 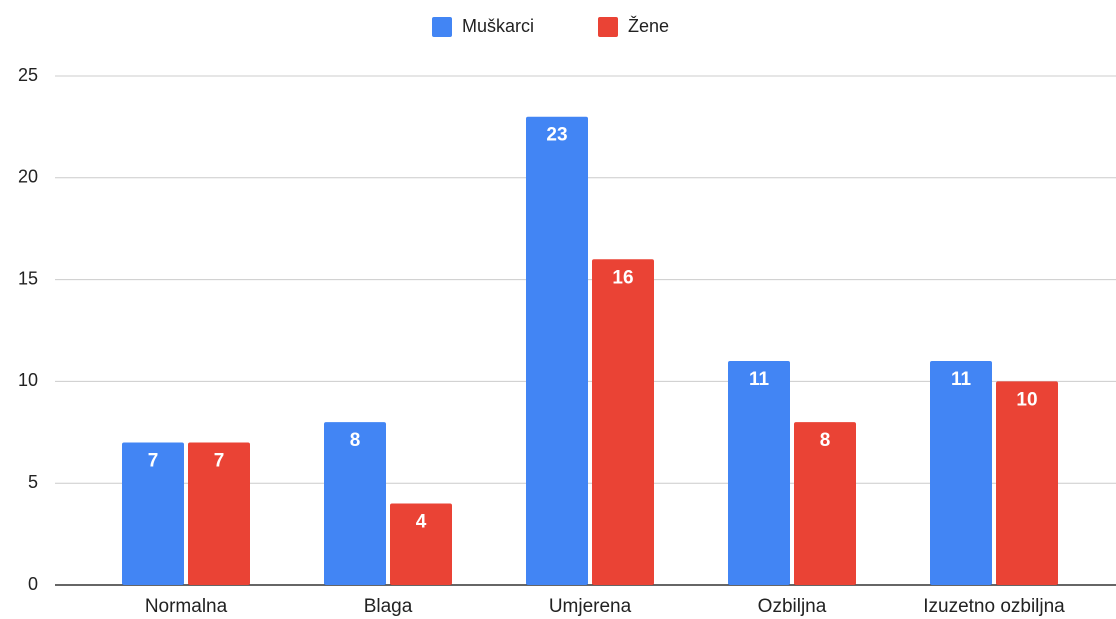 I want to click on x-tick-label: Blaga, so click(x=388, y=606).